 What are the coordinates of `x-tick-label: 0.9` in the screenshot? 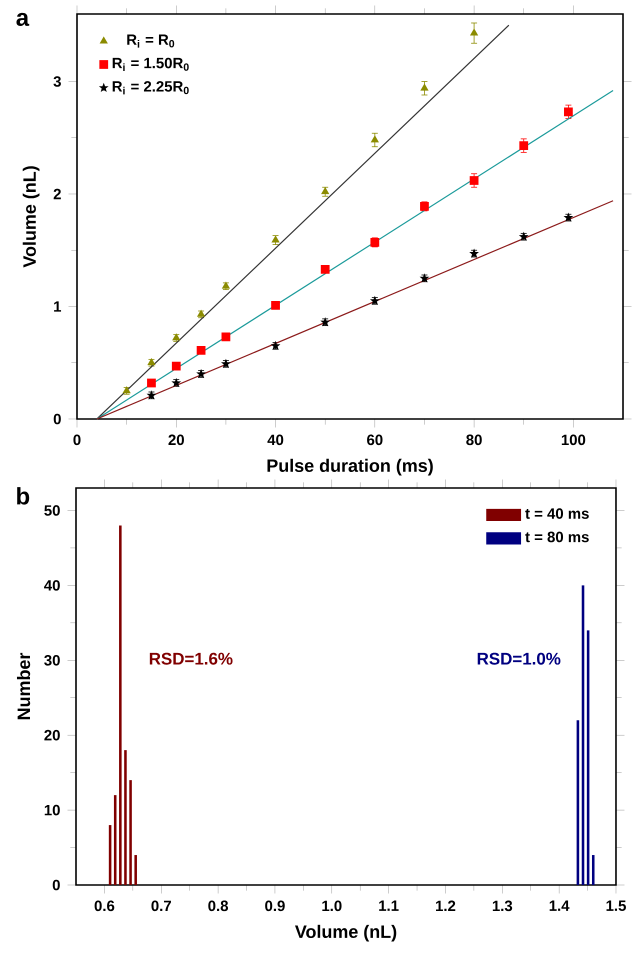 It's located at (275, 906).